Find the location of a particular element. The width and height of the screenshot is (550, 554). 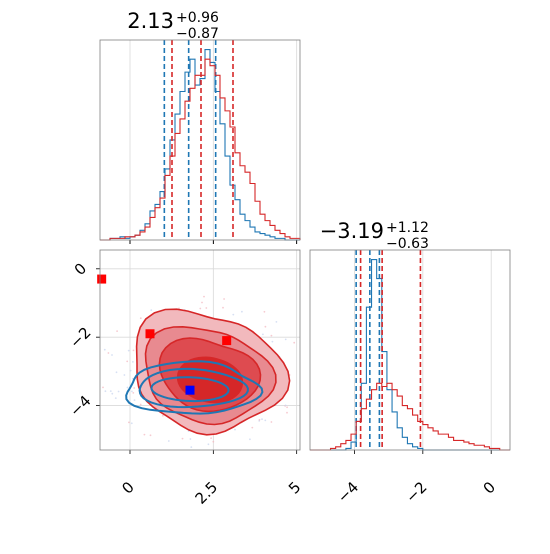

x-tick-label: −4 is located at coordinates (348, 492).